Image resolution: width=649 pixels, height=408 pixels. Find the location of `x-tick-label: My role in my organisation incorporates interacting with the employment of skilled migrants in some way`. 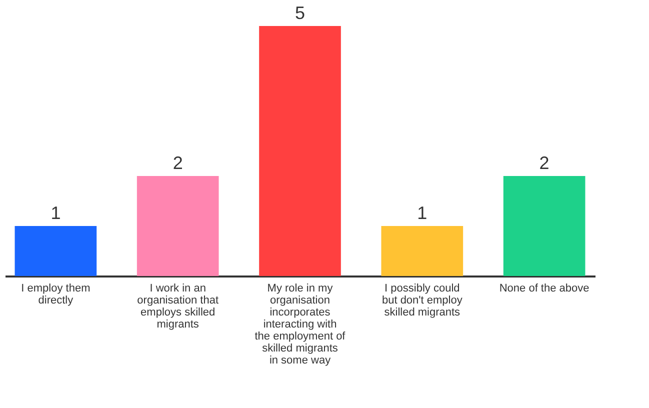

x-tick-label: My role in my organisation incorporates interacting with the employment of skilled migrants in some way is located at coordinates (300, 324).